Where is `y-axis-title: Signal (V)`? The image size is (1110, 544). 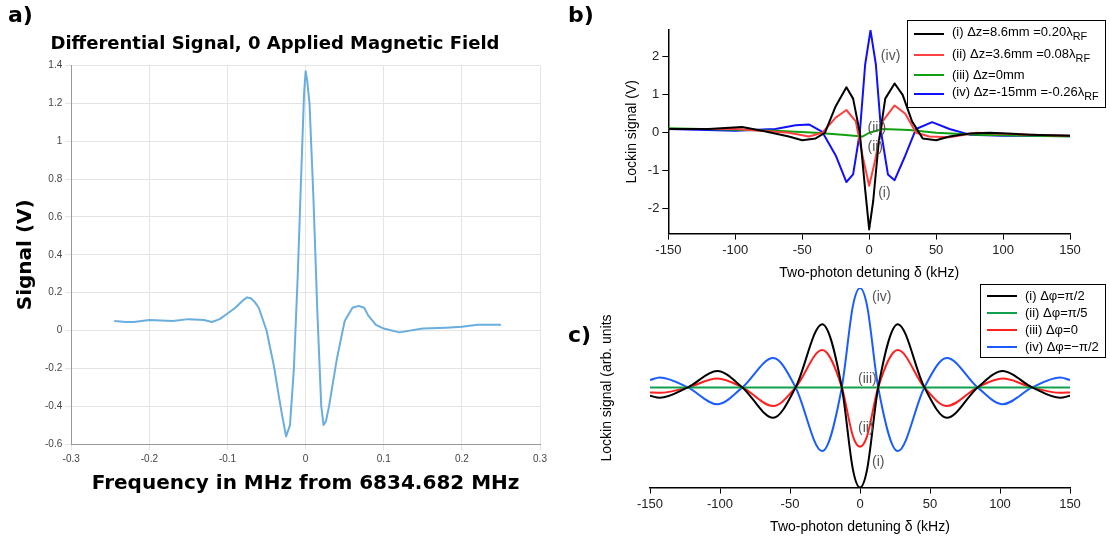
y-axis-title: Signal (V) is located at coordinates (24, 255).